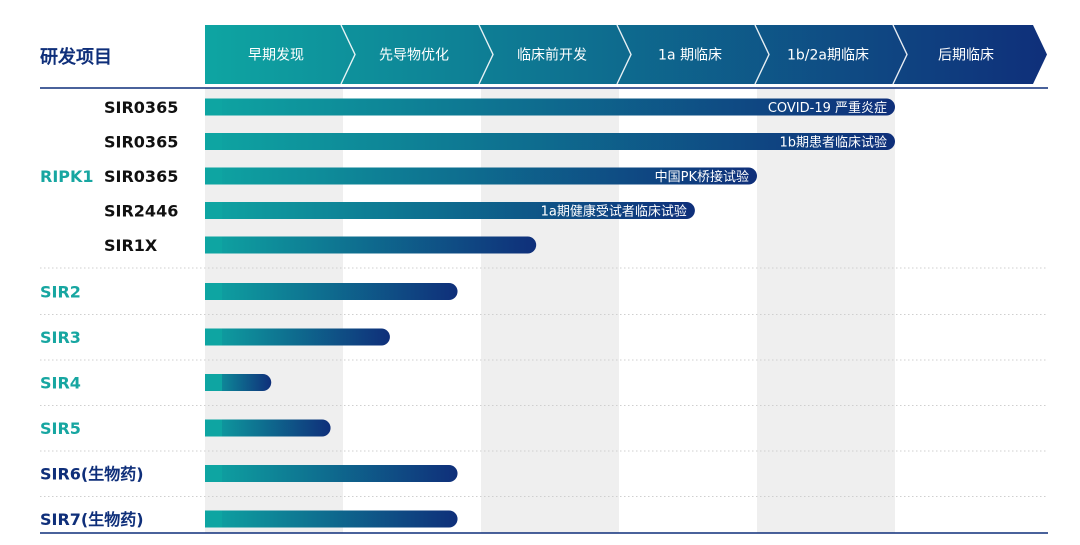 The image size is (1080, 545). What do you see at coordinates (76, 57) in the screenshot?
I see `page-title: 研发项目` at bounding box center [76, 57].